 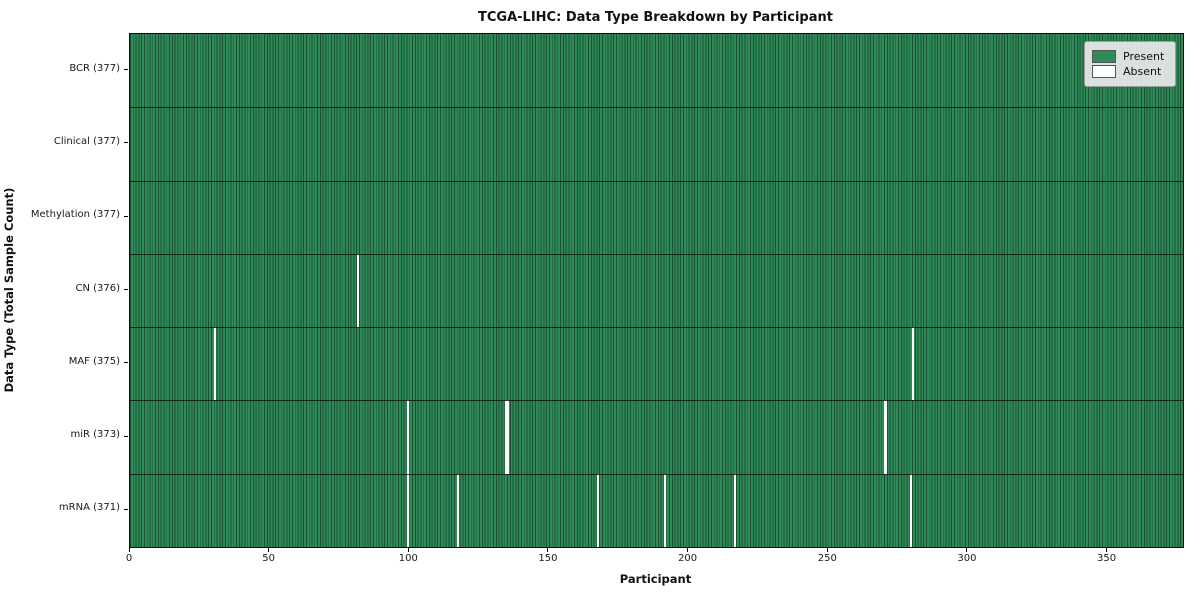 I want to click on y-tick-label-Methylation: Methylation (377), so click(x=75, y=215).